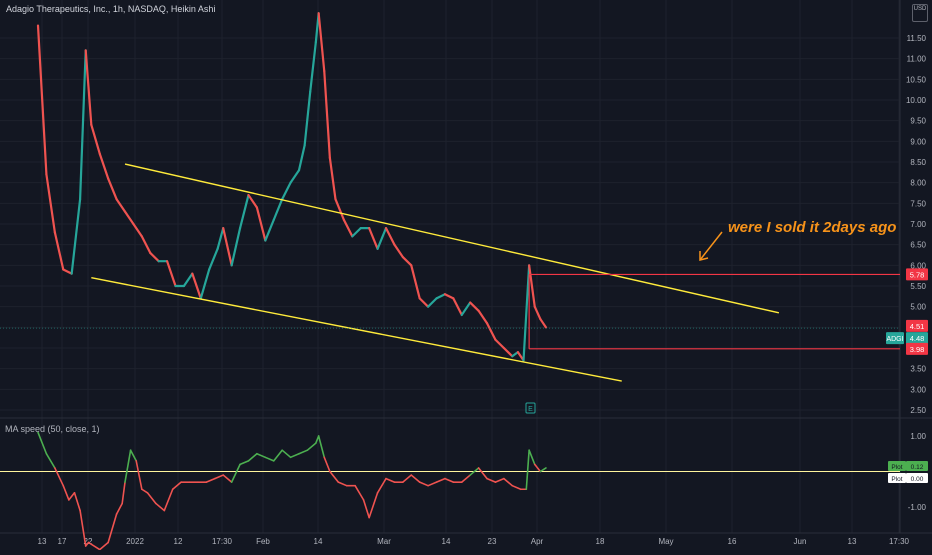  I want to click on price-tick-label: 11.00, so click(917, 59).